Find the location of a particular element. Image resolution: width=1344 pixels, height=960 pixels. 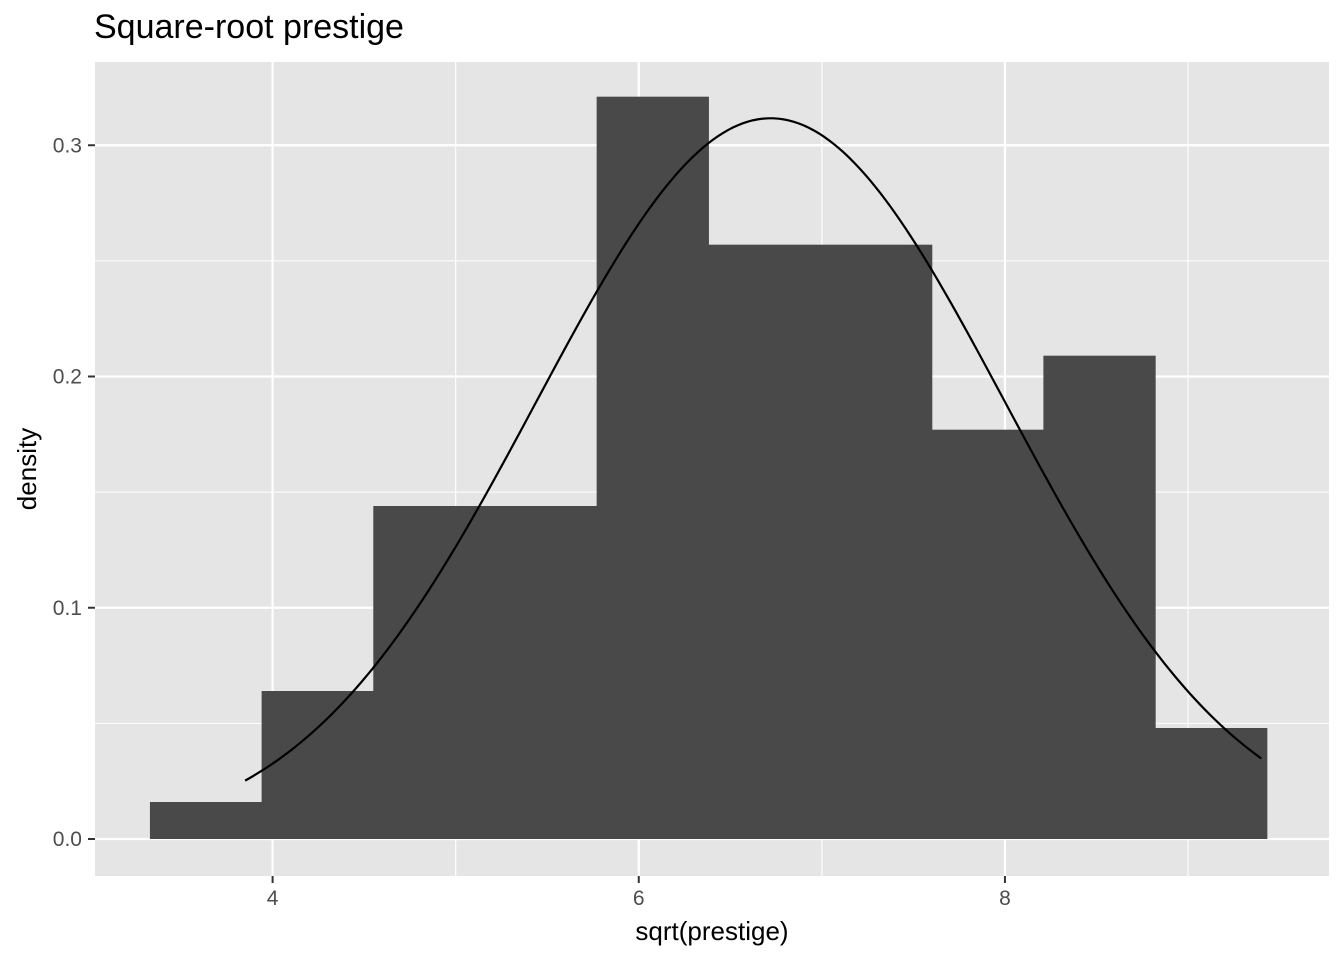

chart-title: Square-root prestige is located at coordinates (249, 27).